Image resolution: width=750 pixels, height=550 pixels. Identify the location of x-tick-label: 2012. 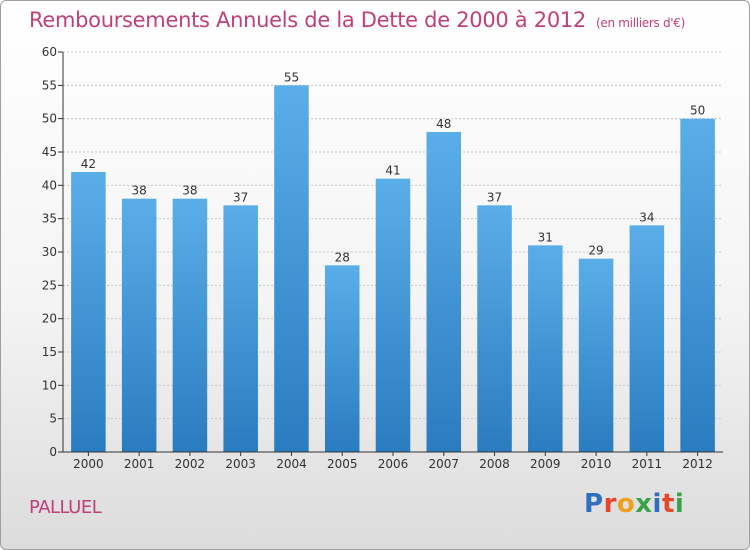
(697, 464).